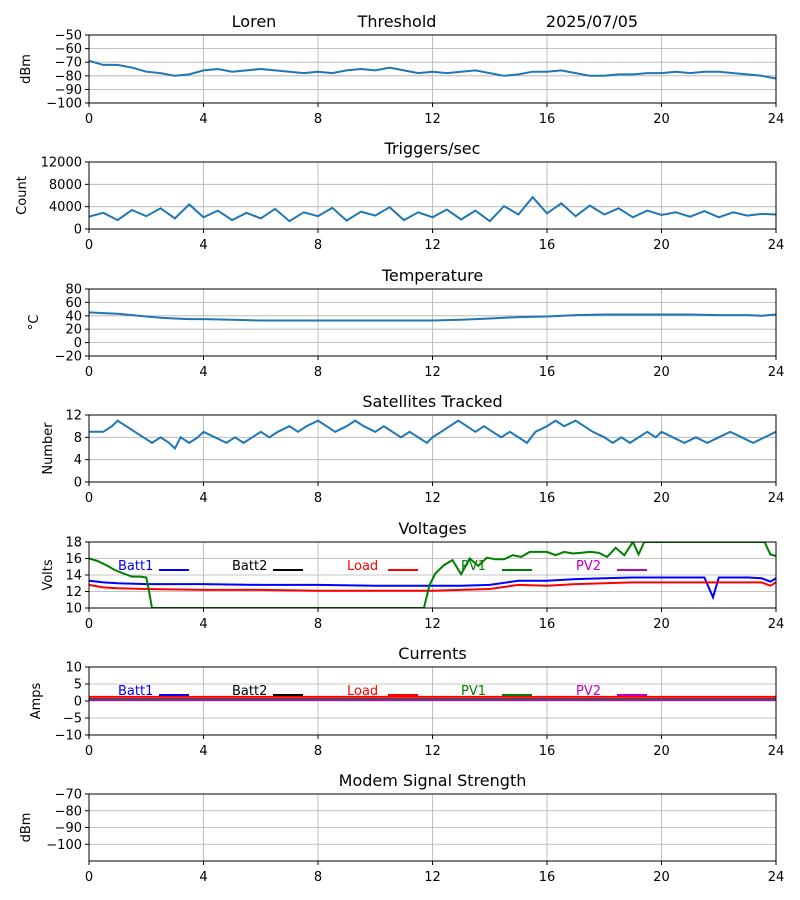 The height and width of the screenshot is (900, 800). I want to click on legend-label-pv2: PV2, so click(588, 566).